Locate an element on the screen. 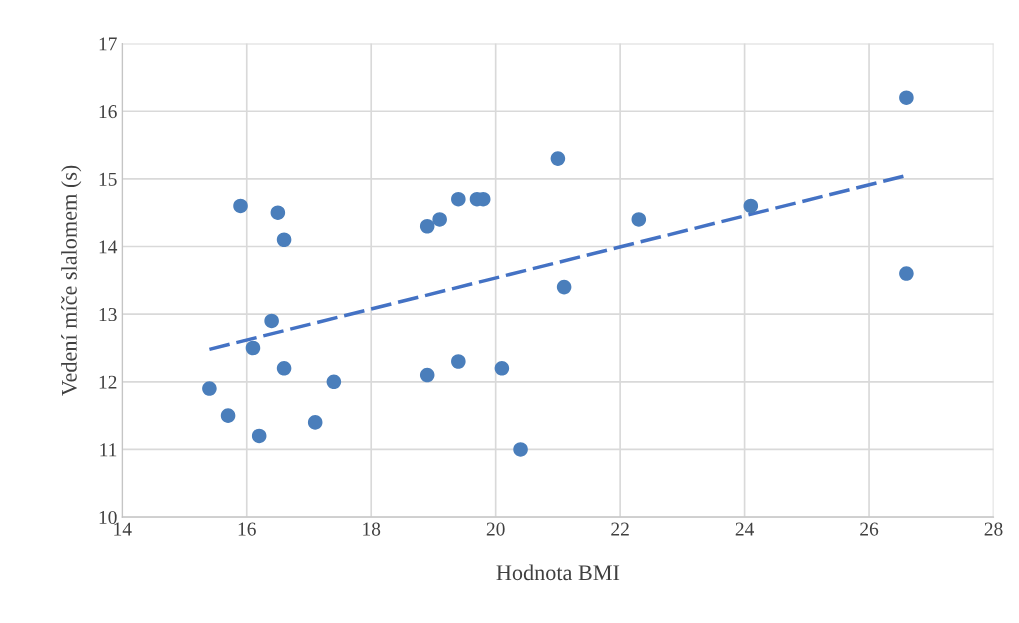 The width and height of the screenshot is (1019, 623). y-axis-title: Vedení míče slalomem (s) is located at coordinates (71, 280).